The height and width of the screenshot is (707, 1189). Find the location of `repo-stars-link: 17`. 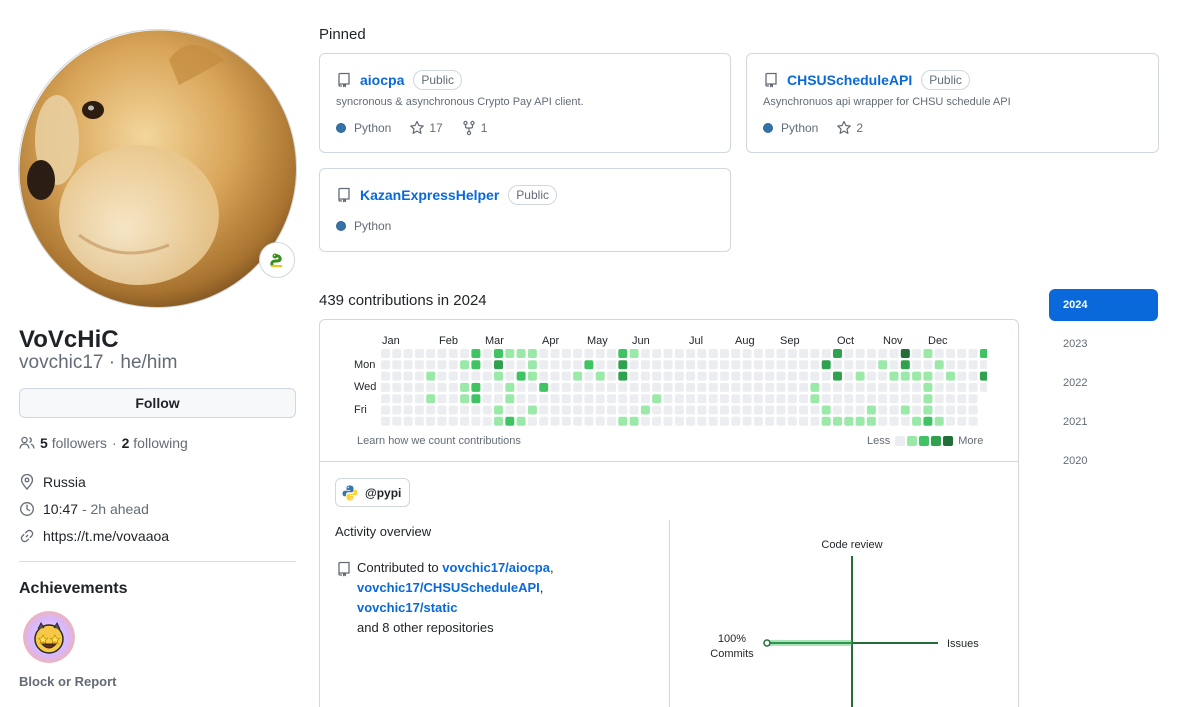

repo-stars-link: 17 is located at coordinates (426, 128).